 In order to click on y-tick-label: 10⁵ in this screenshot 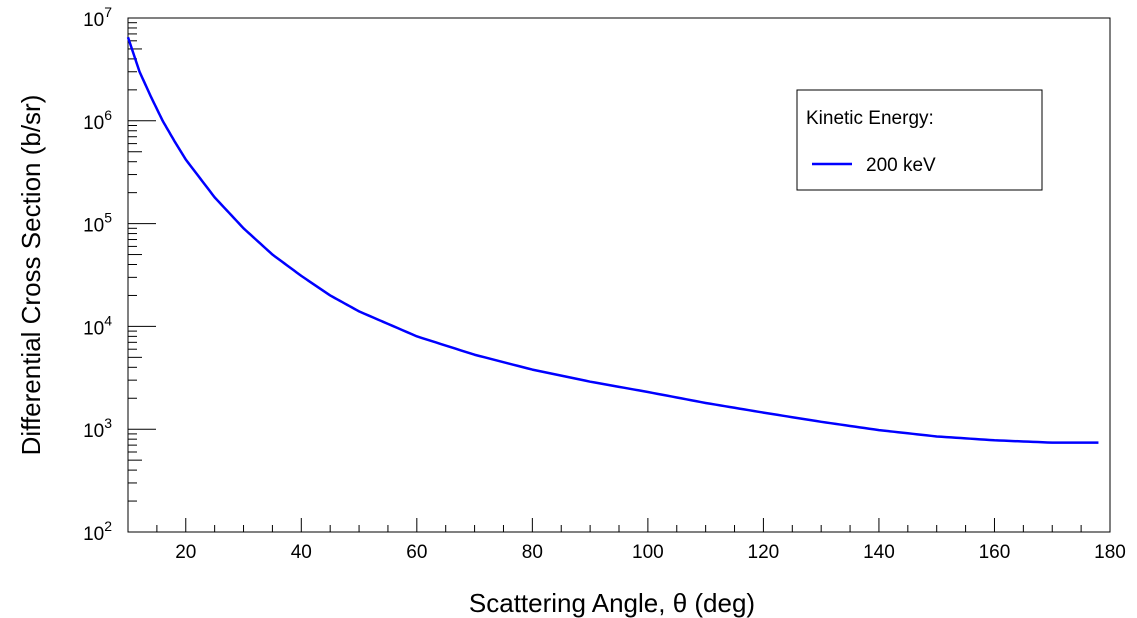, I will do `click(97, 223)`.